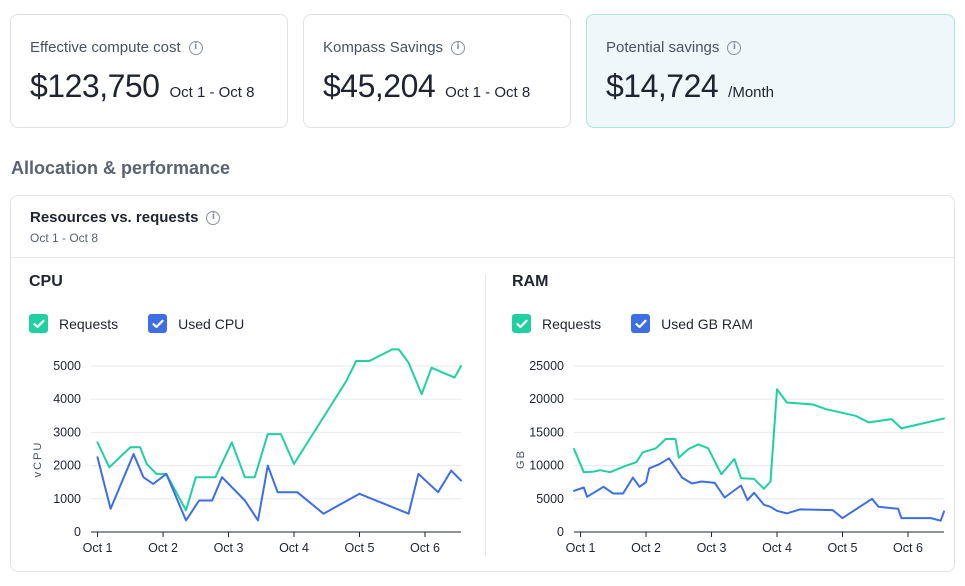 The height and width of the screenshot is (586, 965). What do you see at coordinates (707, 323) in the screenshot?
I see `legend-label: Used GB RAM` at bounding box center [707, 323].